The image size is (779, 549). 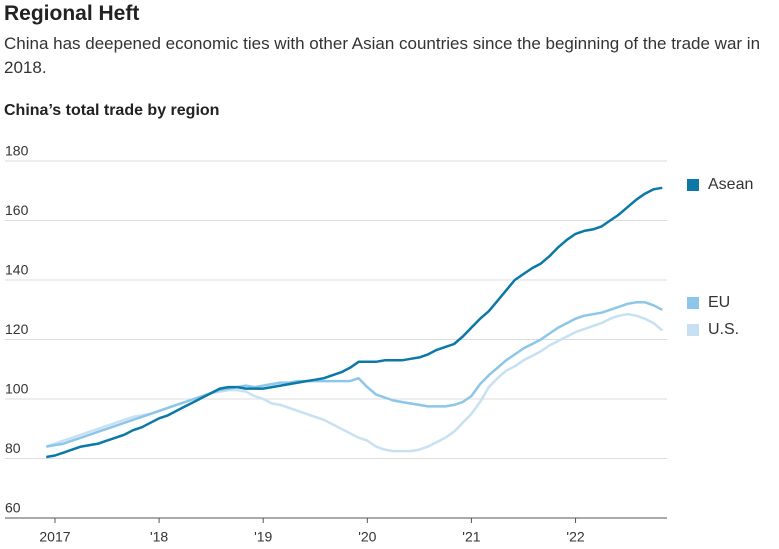 I want to click on x-tick-label: 2017, so click(x=54, y=537).